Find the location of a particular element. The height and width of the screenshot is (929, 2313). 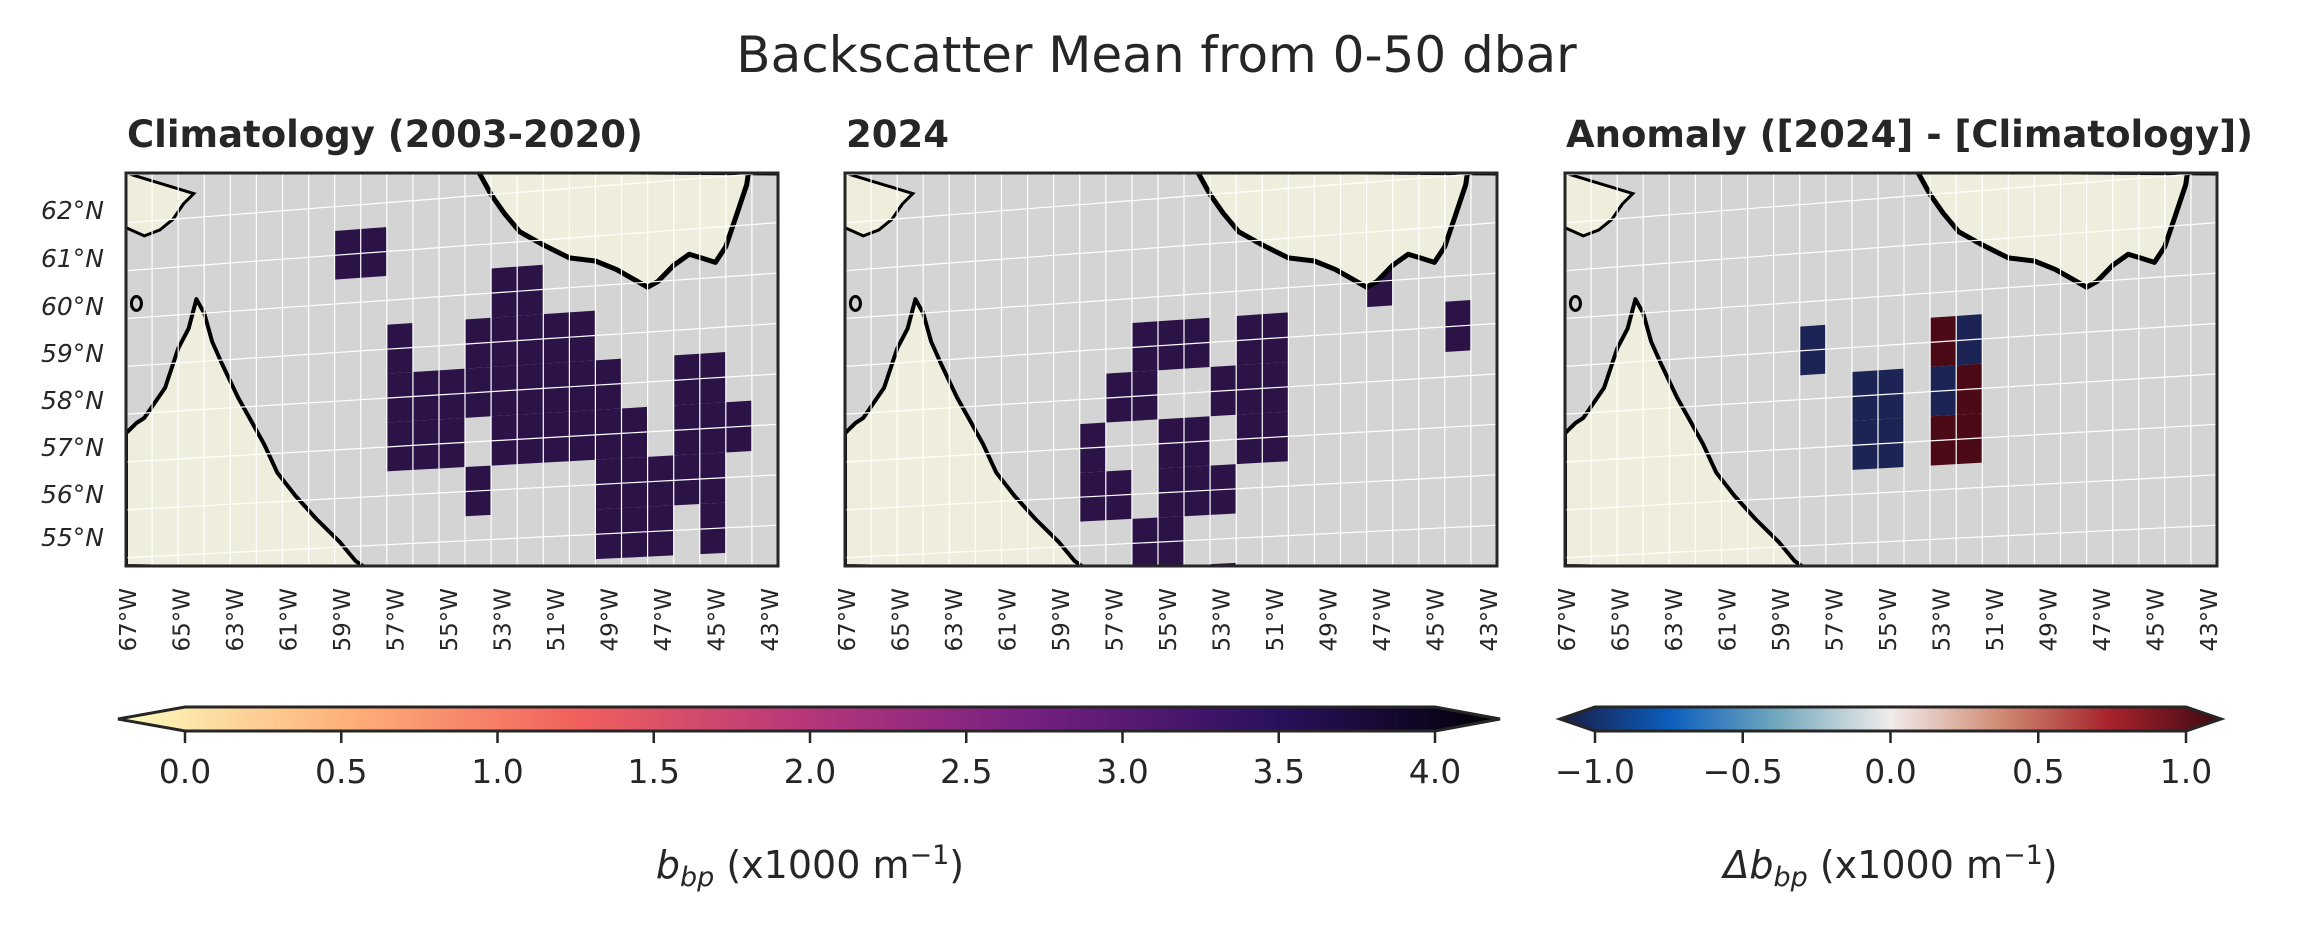

panel-title: Anomaly ([2024] - [Climatology]) is located at coordinates (1909, 134).